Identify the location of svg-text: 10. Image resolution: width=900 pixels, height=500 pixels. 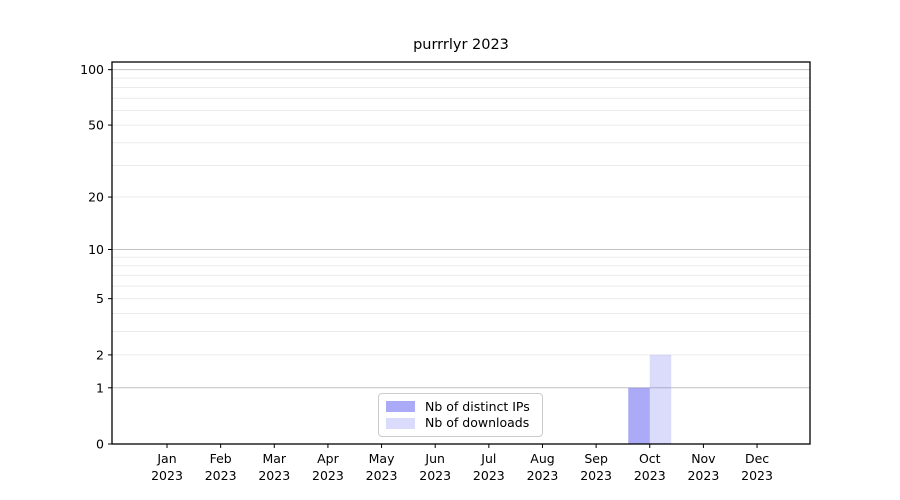
(96, 249).